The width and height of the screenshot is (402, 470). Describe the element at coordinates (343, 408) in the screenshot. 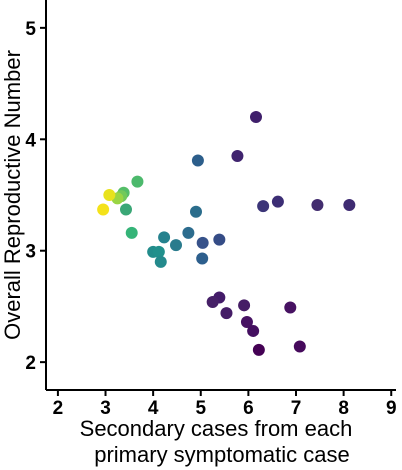

I see `x-tick-label: 8` at that location.